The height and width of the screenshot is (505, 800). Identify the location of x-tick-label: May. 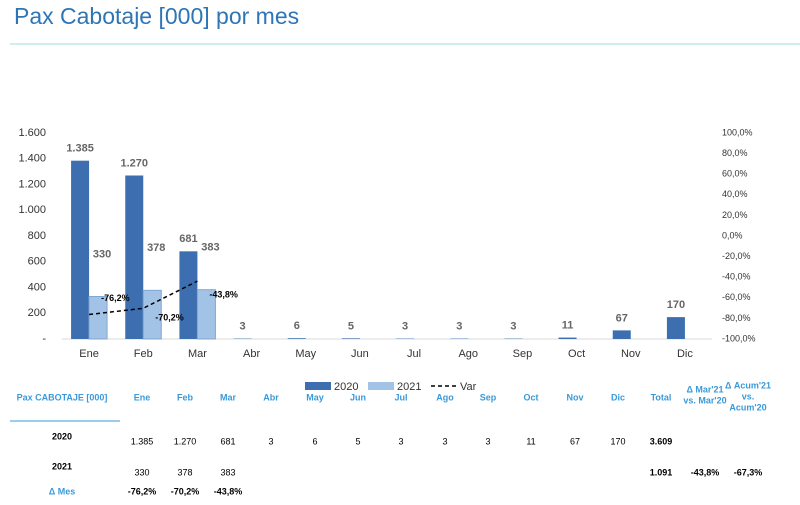
(305, 354).